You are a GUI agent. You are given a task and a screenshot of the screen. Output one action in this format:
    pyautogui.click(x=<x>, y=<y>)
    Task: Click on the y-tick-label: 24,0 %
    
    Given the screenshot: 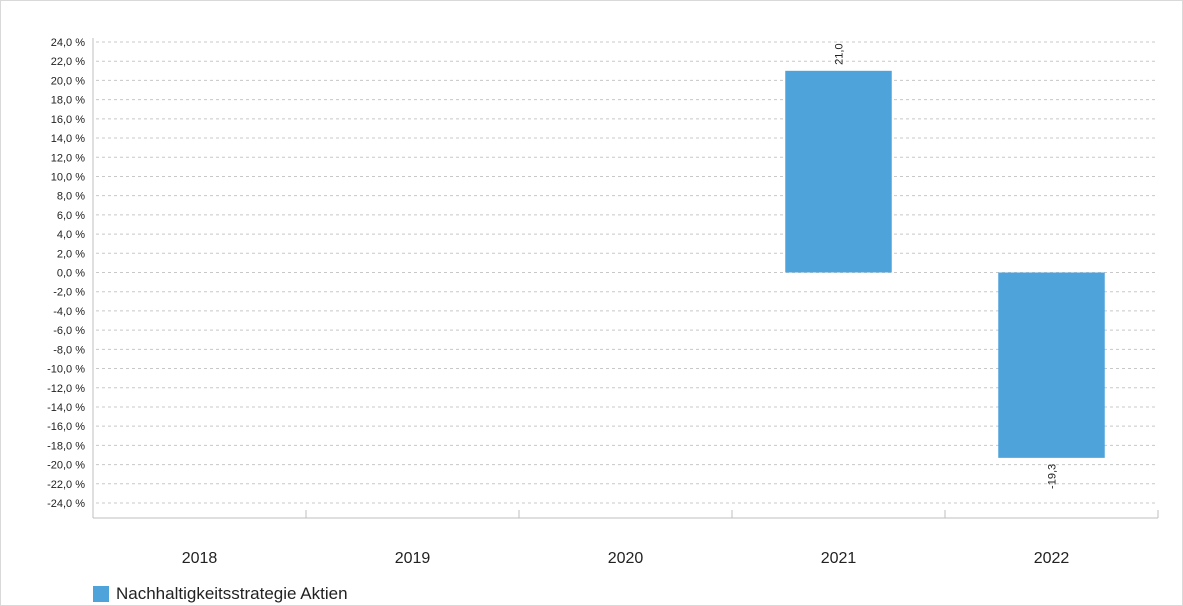 What is the action you would take?
    pyautogui.click(x=68, y=43)
    